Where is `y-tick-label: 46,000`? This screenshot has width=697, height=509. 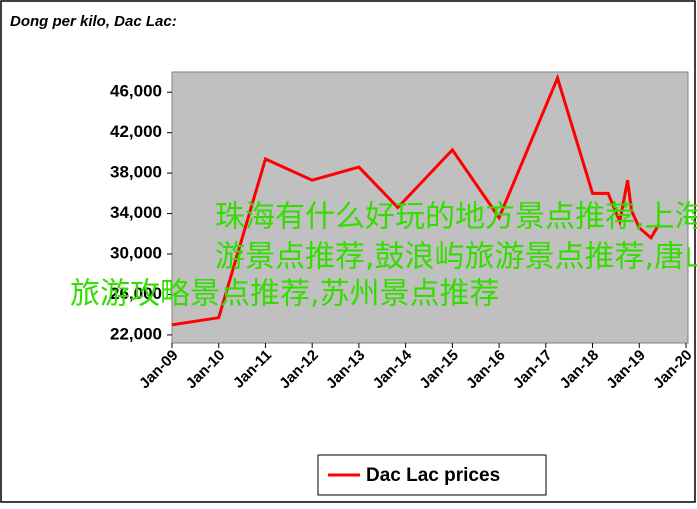
y-tick-label: 46,000 is located at coordinates (136, 91).